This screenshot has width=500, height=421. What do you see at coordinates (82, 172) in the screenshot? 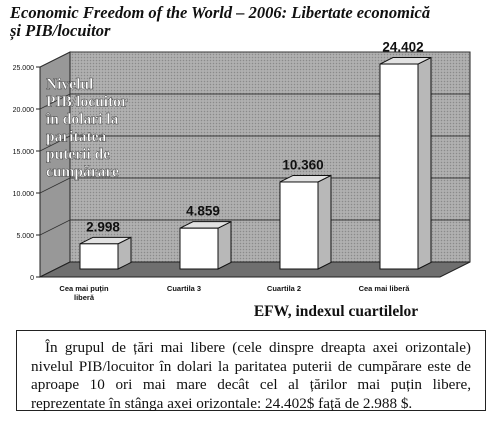
I see `y-label-line: cumpărare` at bounding box center [82, 172].